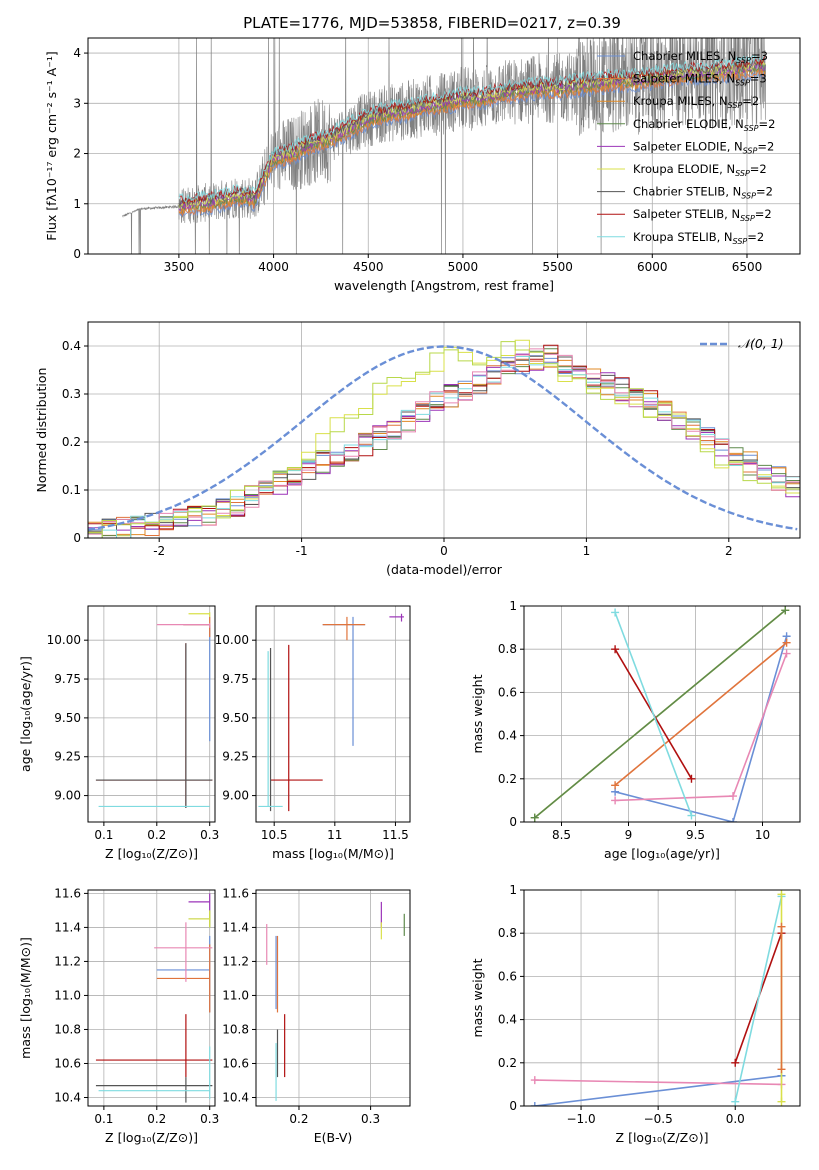 This screenshot has height=1170, width=819. I want to click on y-tick-label: 9.50, so click(235, 718).